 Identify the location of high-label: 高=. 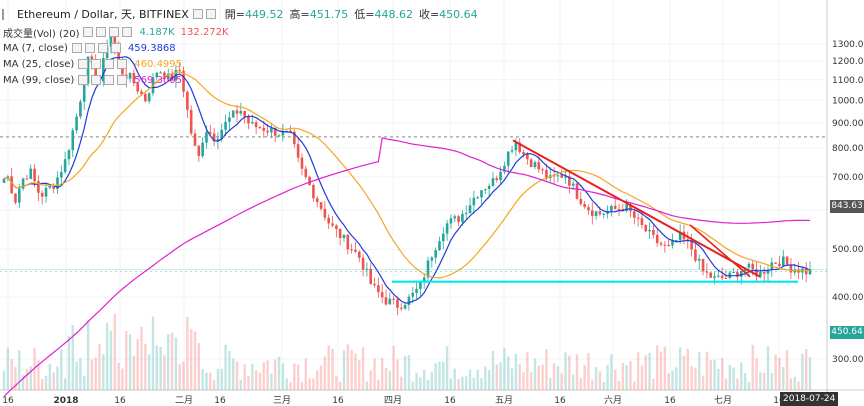
(299, 14).